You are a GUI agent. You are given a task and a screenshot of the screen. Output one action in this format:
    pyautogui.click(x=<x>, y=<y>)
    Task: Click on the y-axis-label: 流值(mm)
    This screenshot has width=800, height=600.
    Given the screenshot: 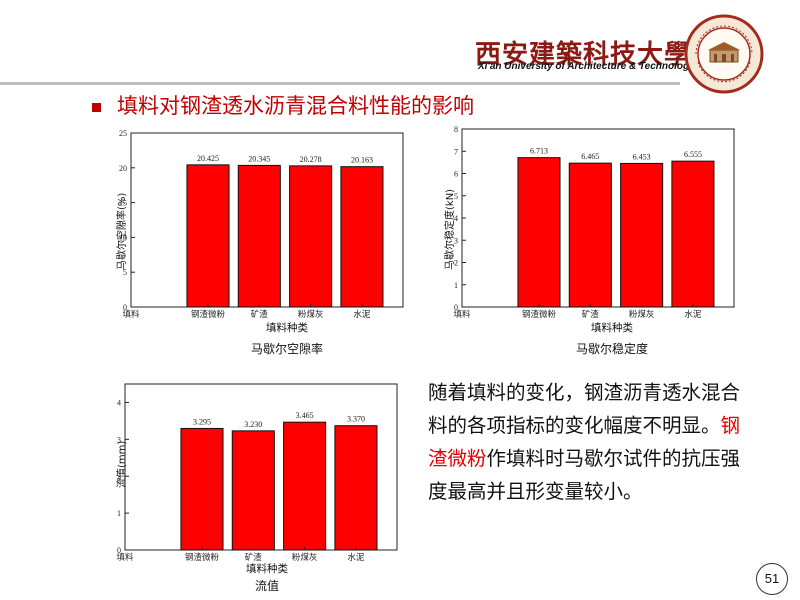 What is the action you would take?
    pyautogui.click(x=122, y=464)
    